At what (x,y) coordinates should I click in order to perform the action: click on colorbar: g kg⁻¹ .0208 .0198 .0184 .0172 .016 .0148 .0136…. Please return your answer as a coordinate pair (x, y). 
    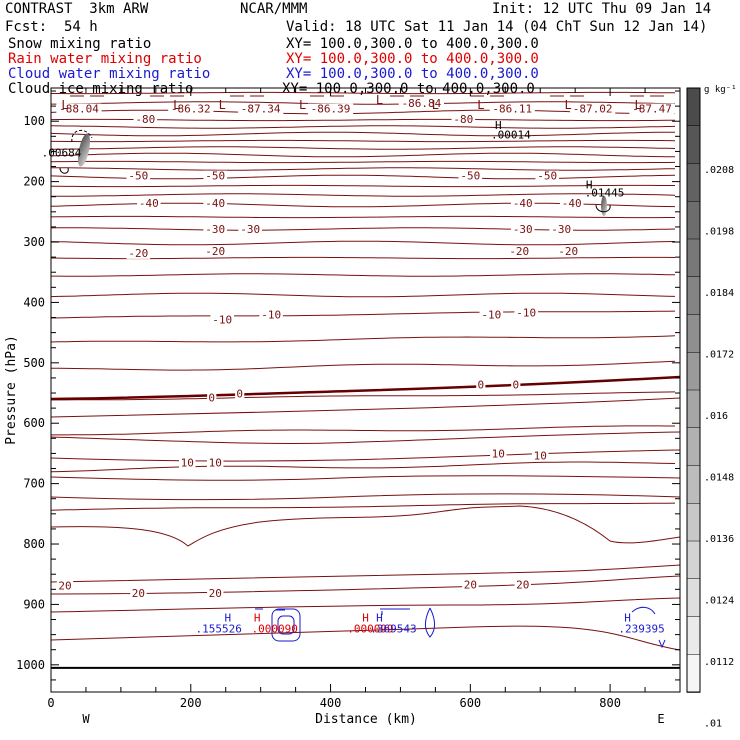
    Looking at the image, I should click on (711, 407).